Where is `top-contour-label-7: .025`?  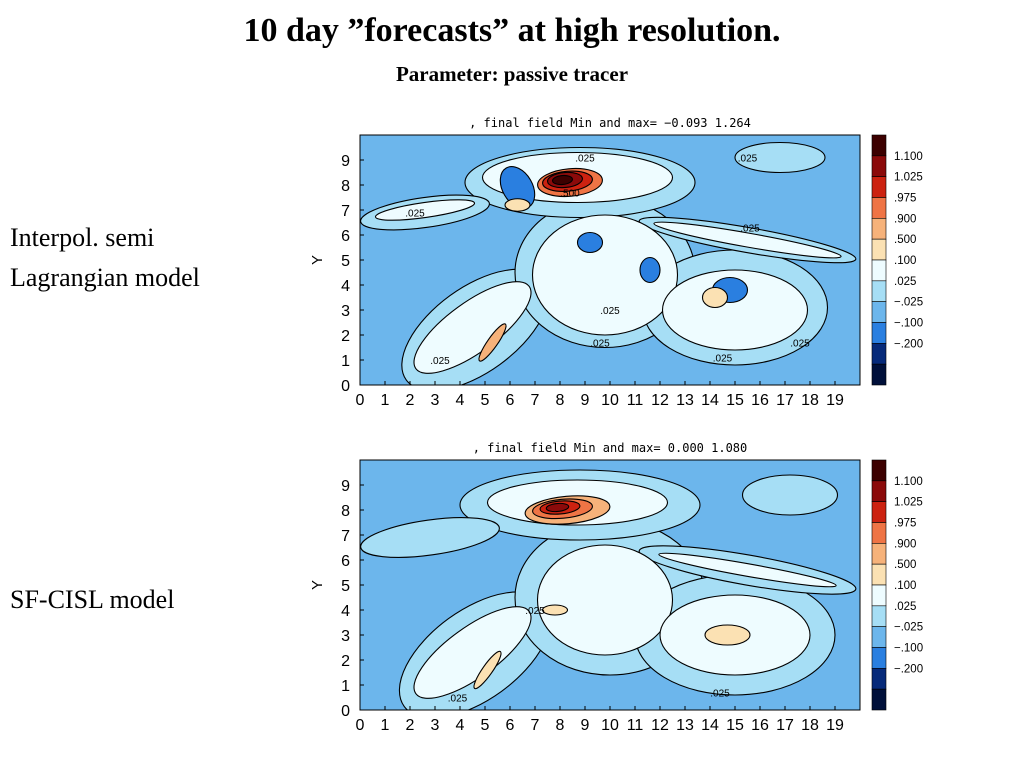 top-contour-label-7: .025 is located at coordinates (800, 344).